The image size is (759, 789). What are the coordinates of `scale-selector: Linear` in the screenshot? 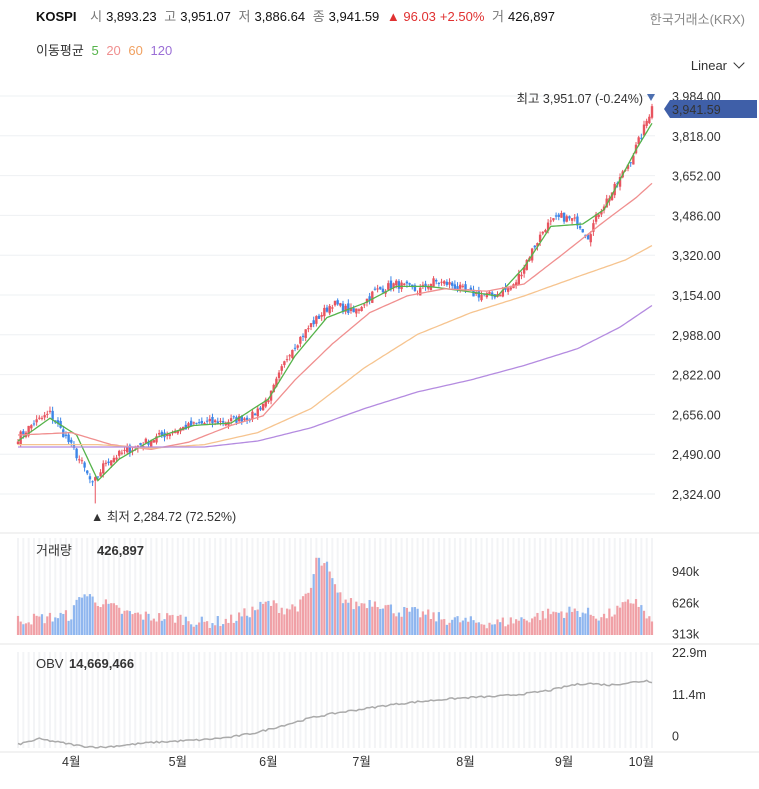 It's located at (718, 65).